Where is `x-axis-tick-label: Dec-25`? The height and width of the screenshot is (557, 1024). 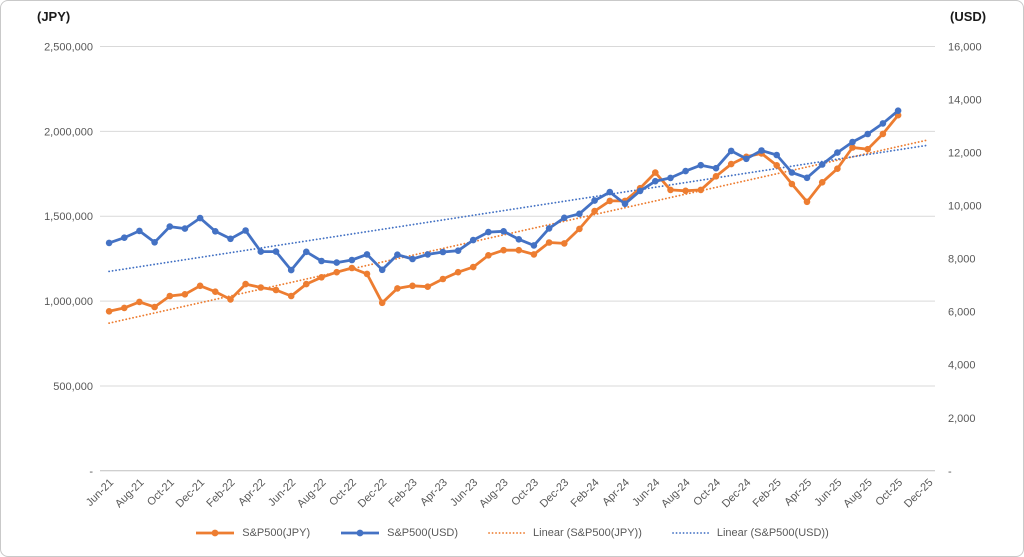
x-axis-tick-label: Dec-25 is located at coordinates (919, 494).